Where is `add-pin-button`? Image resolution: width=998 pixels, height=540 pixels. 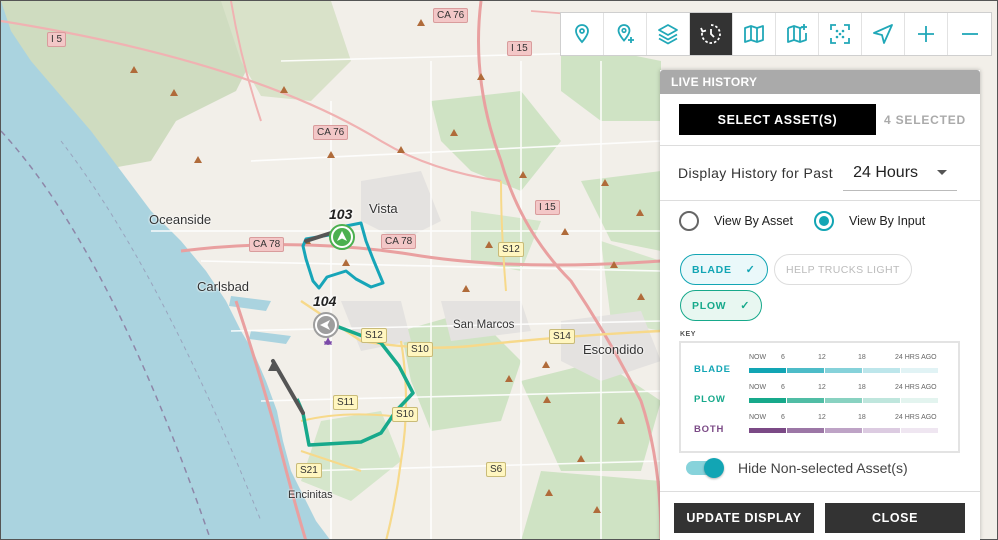
add-pin-button is located at coordinates (625, 34).